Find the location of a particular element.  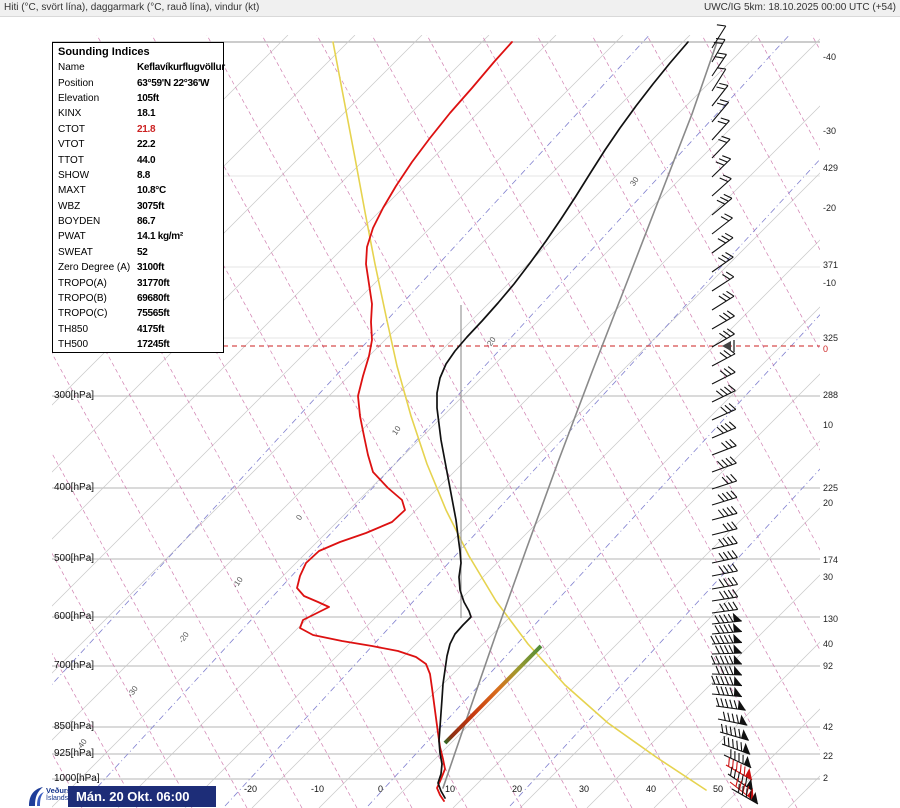

indices-row: TROPO(B) 69680ft is located at coordinates (138, 298).